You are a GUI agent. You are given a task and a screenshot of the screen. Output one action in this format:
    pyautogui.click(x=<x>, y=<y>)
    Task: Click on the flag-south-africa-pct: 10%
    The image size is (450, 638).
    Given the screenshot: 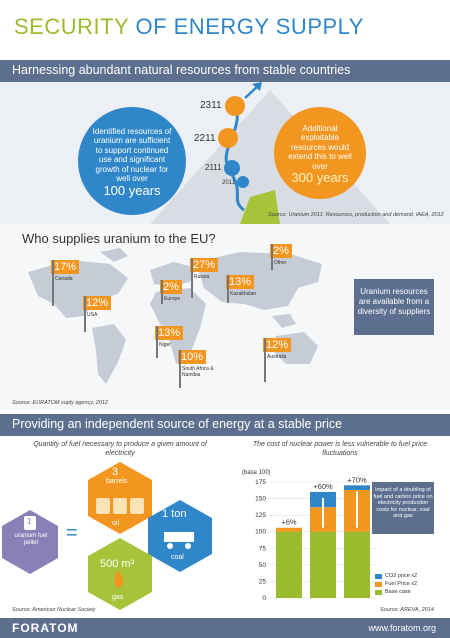 What is the action you would take?
    pyautogui.click(x=192, y=357)
    